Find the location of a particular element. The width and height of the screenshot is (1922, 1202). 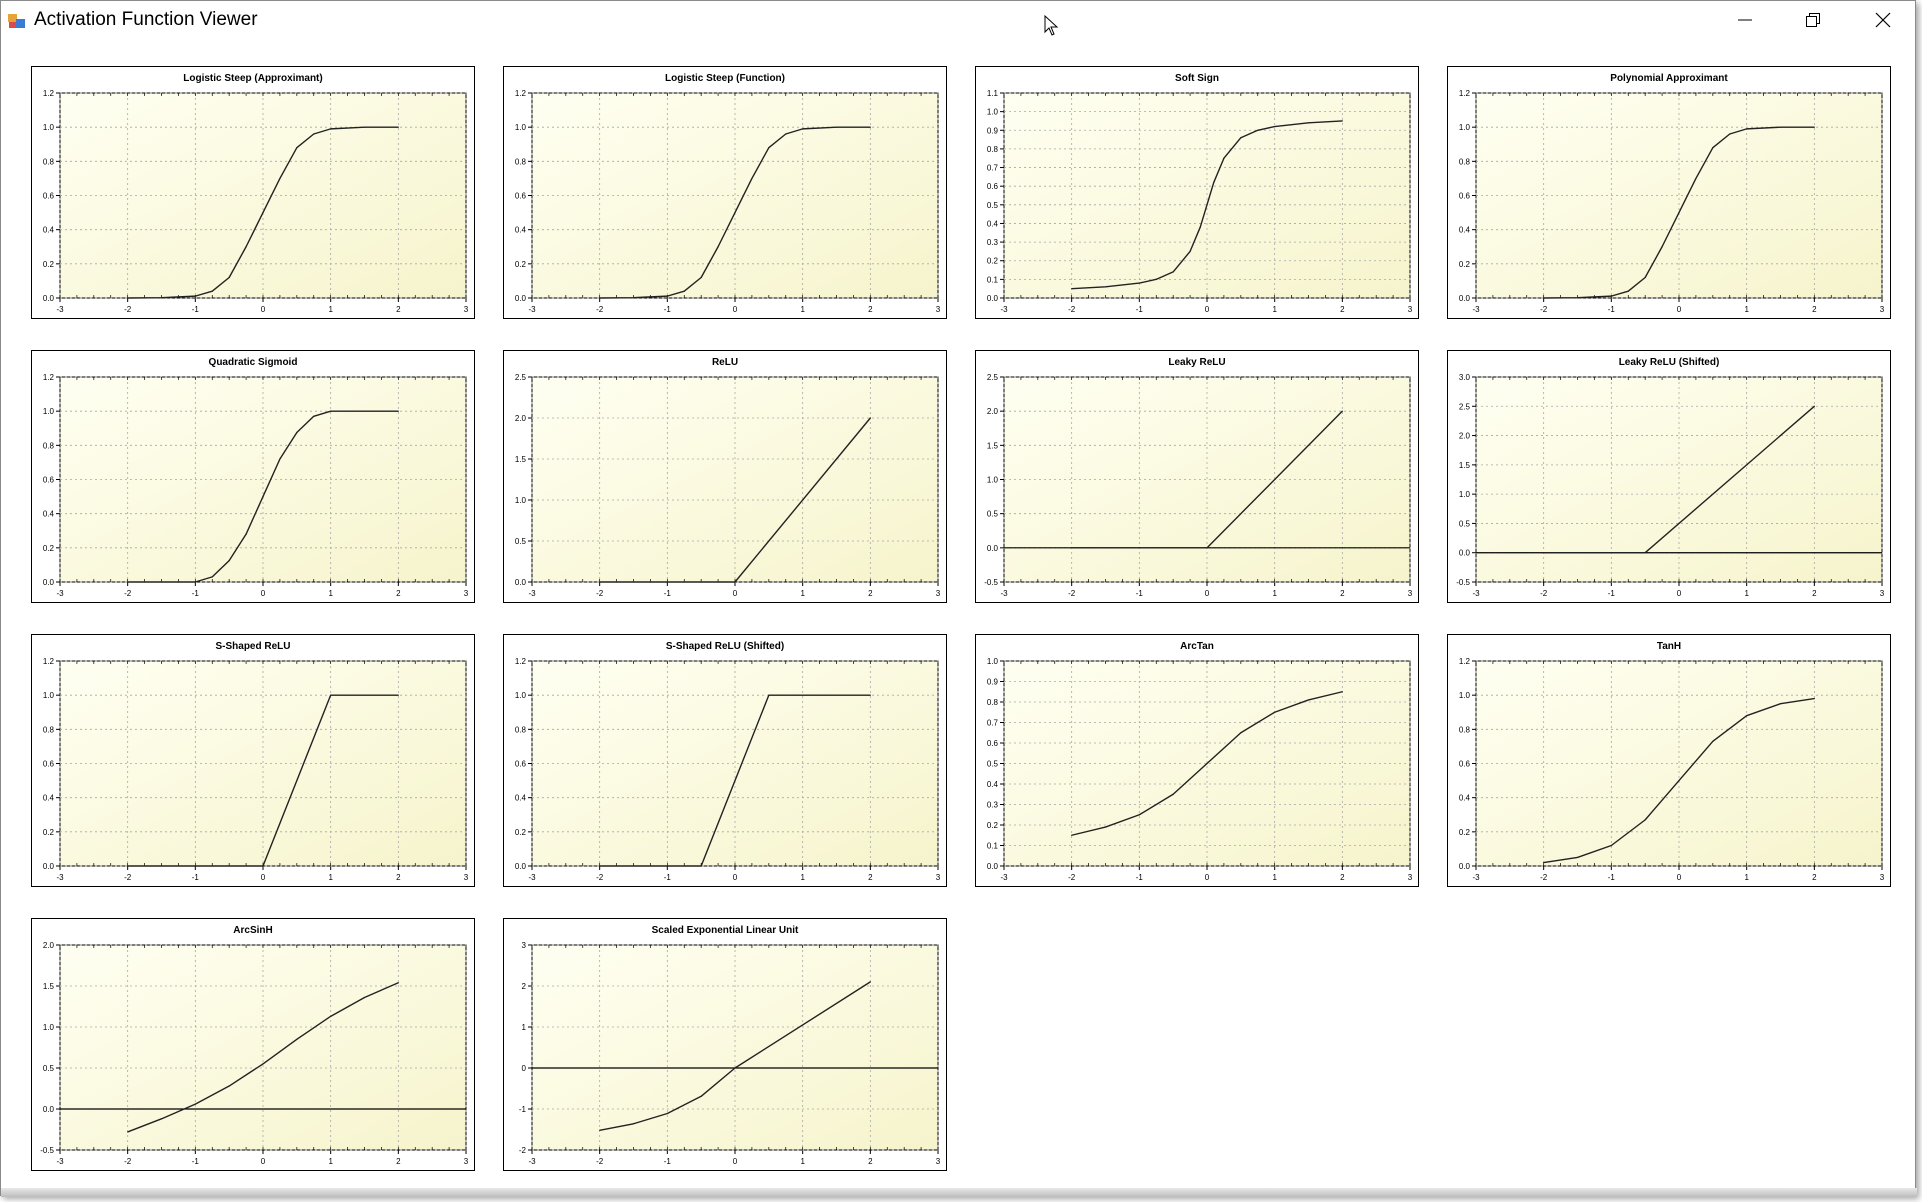

chart-panel: TanH -3 -2 -1 0 1 2 3 0.0 0.2 0.4 0.6 0.8 1.0 1.2 is located at coordinates (1669, 760).